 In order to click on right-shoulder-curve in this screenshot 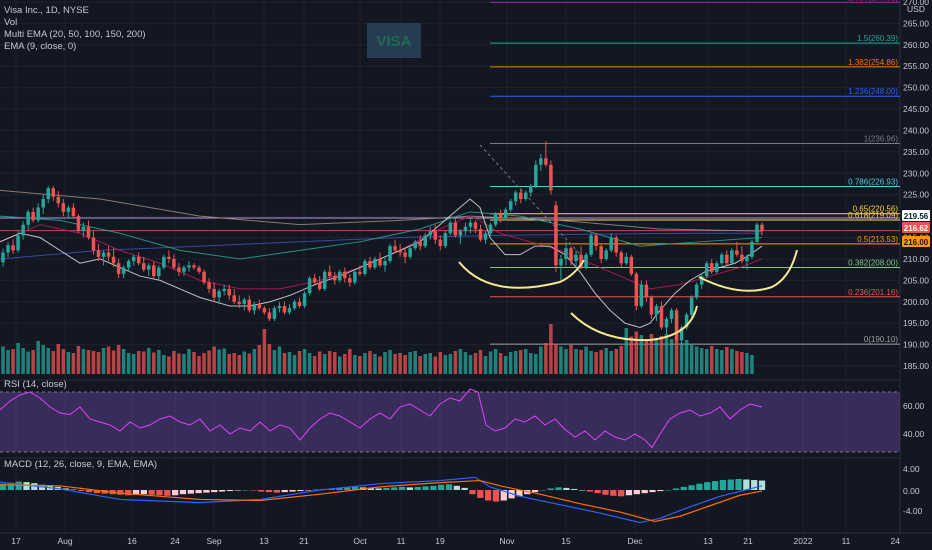, I will do `click(748, 270)`.